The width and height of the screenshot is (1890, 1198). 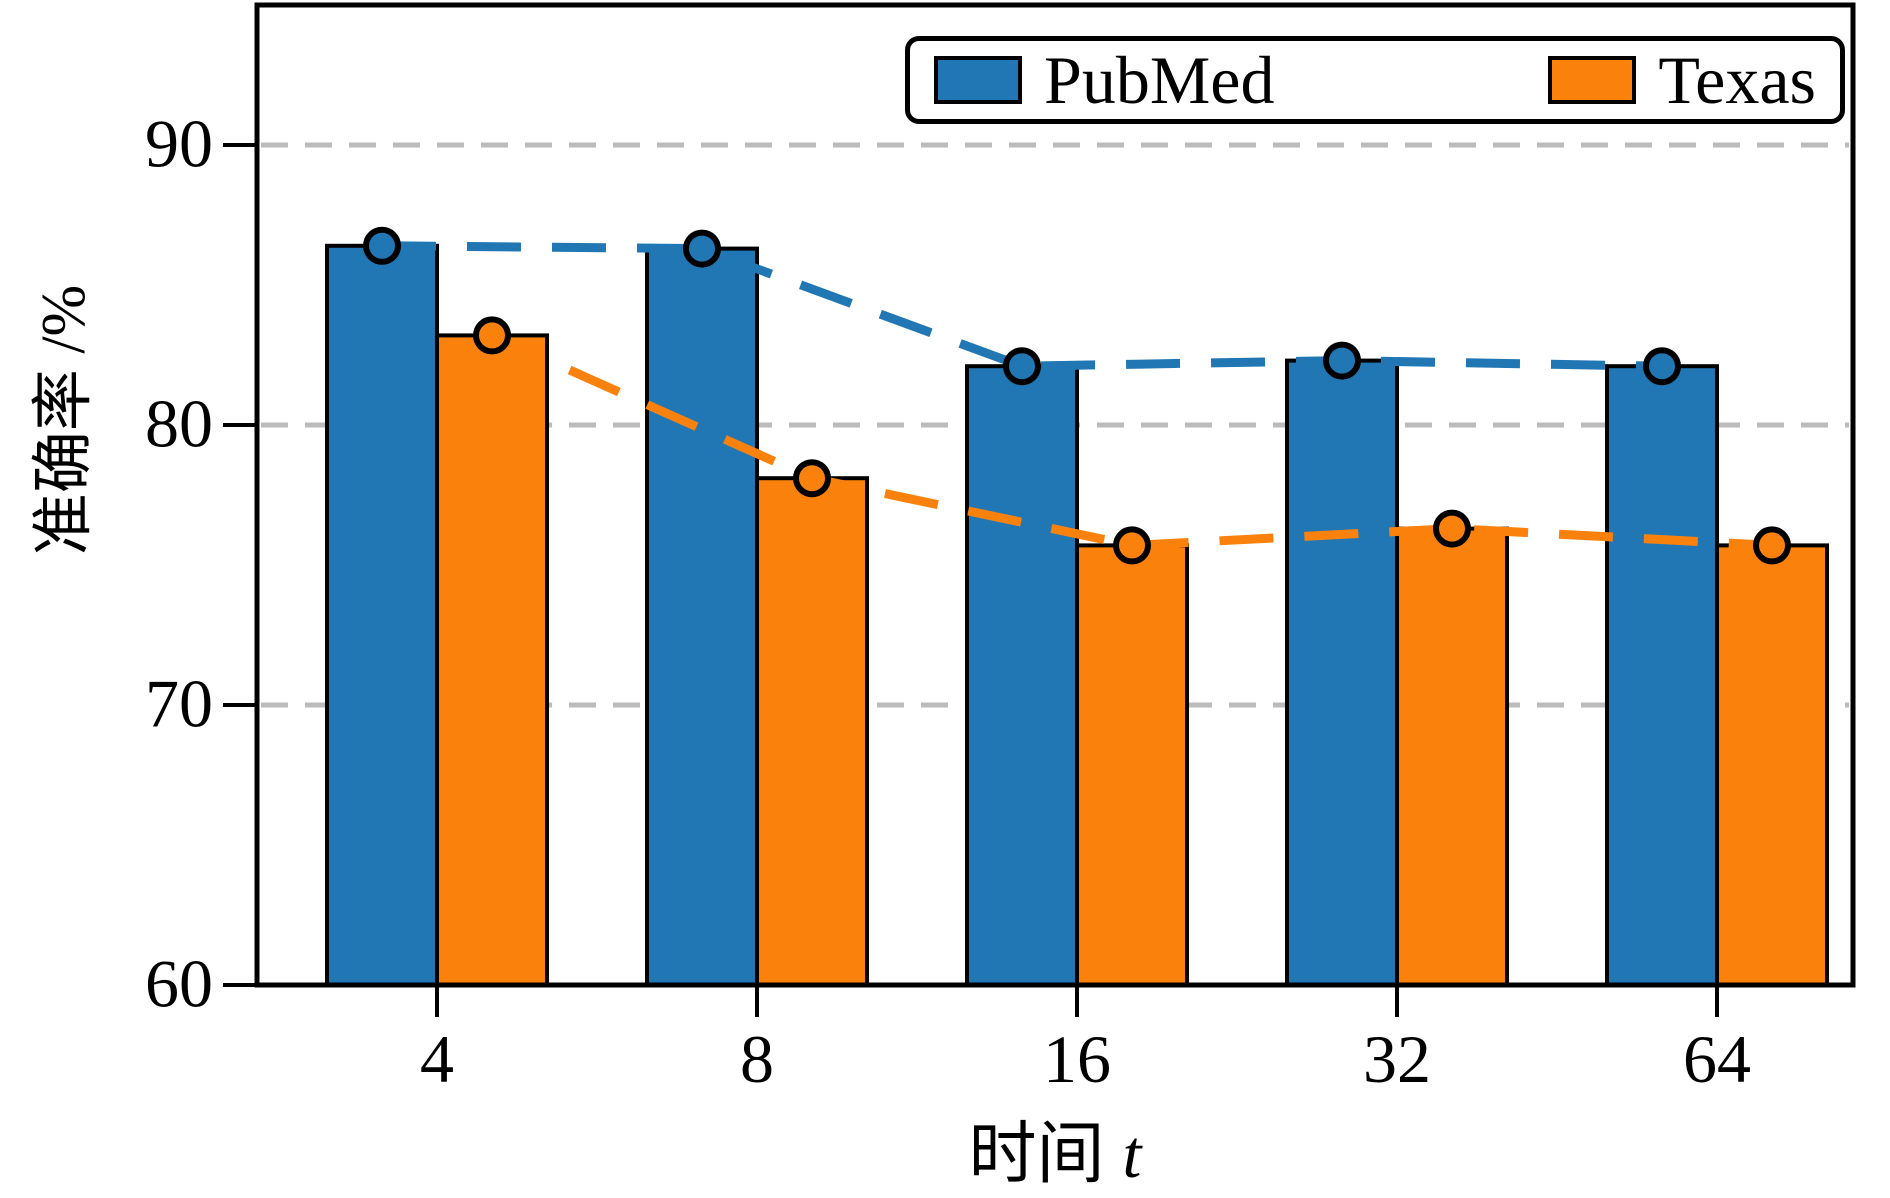 I want to click on y-tick-label-80: 80, so click(x=179, y=423).